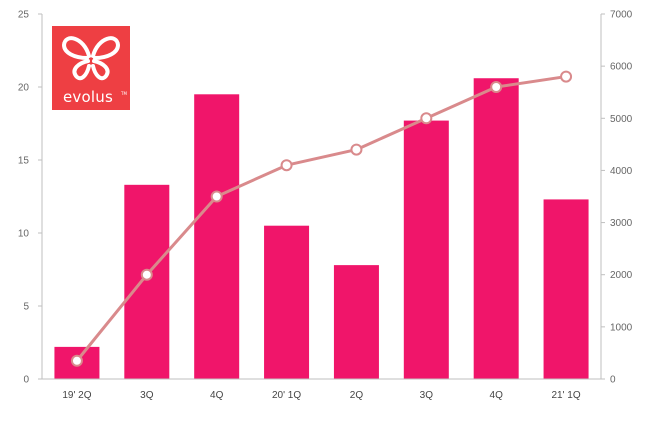  What do you see at coordinates (621, 119) in the screenshot?
I see `right-axis-tick-label: 5000` at bounding box center [621, 119].